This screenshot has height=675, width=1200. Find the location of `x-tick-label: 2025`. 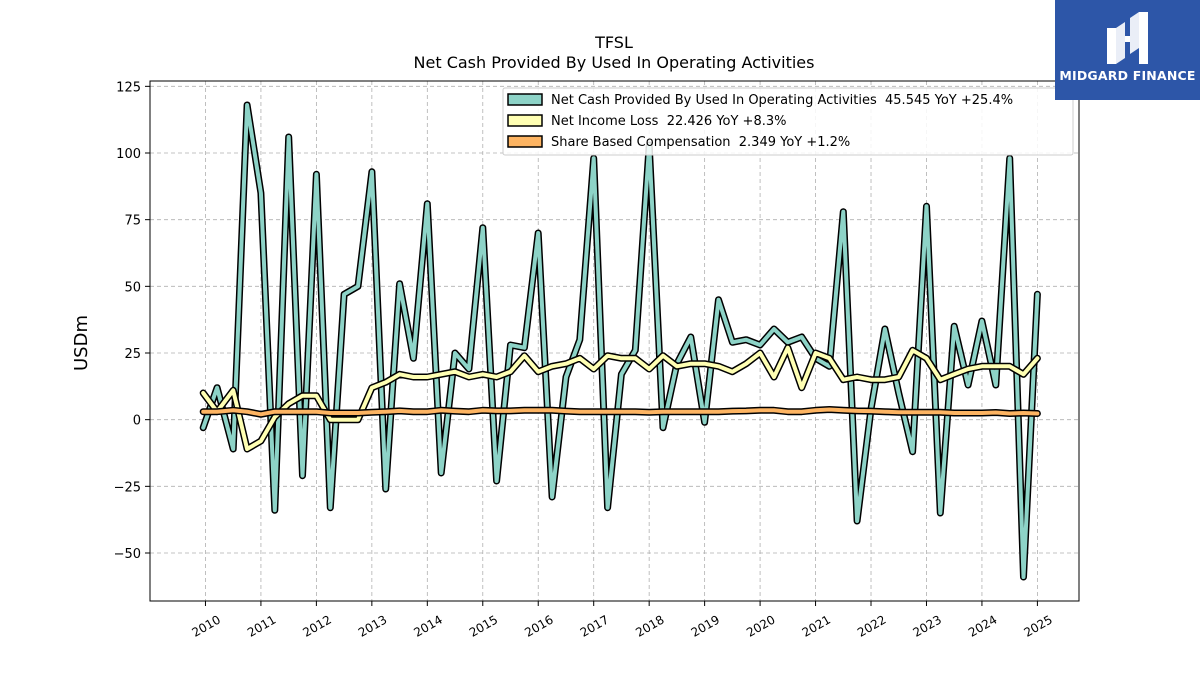

x-tick-label: 2025 is located at coordinates (1037, 625).